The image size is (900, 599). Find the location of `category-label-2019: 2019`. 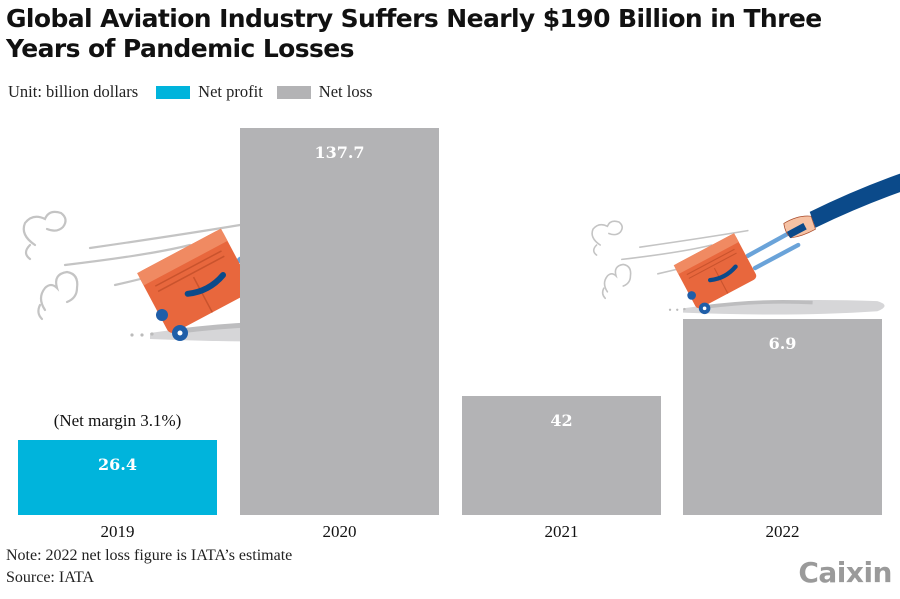

category-label-2019: 2019 is located at coordinates (118, 531).